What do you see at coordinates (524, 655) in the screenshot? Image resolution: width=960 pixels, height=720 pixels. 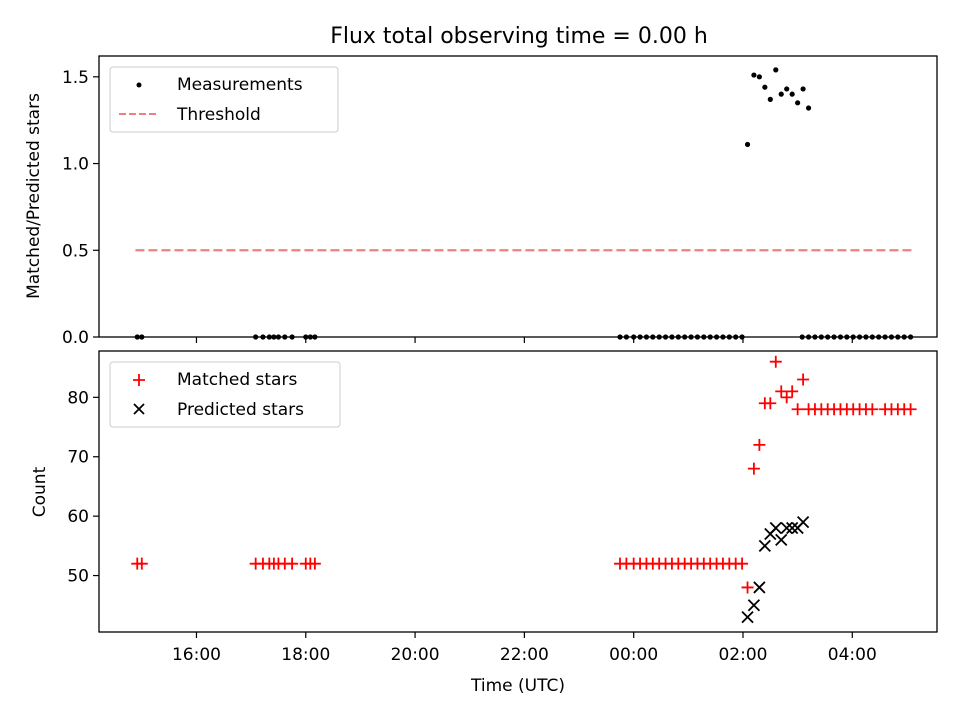 I see `x-tick-label: 22:00` at bounding box center [524, 655].